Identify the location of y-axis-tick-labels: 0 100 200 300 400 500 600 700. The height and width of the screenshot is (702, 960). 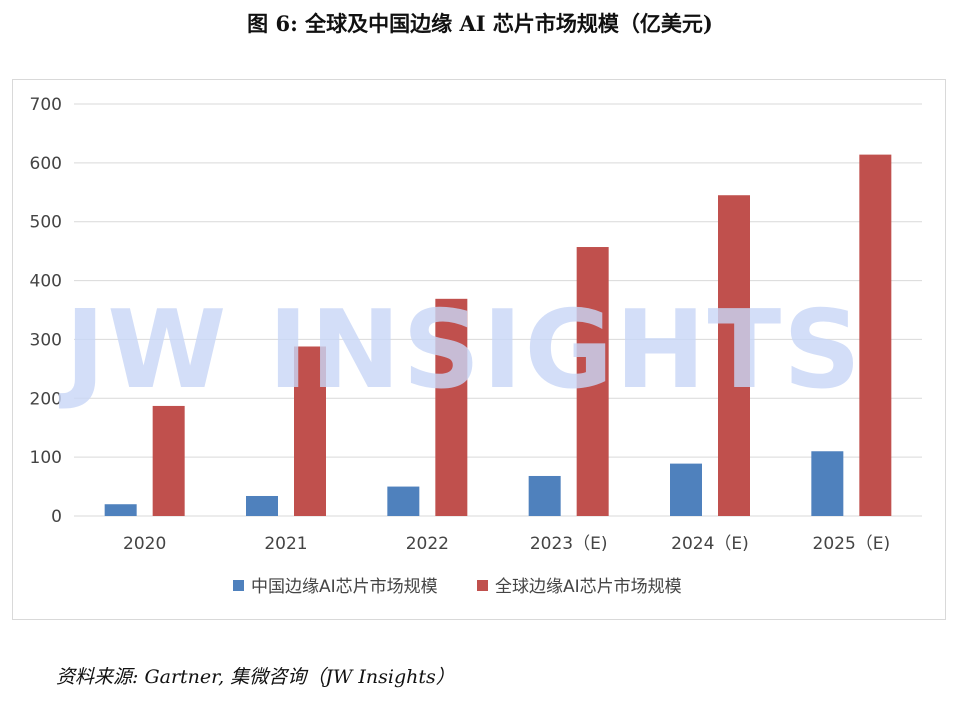
(46, 311).